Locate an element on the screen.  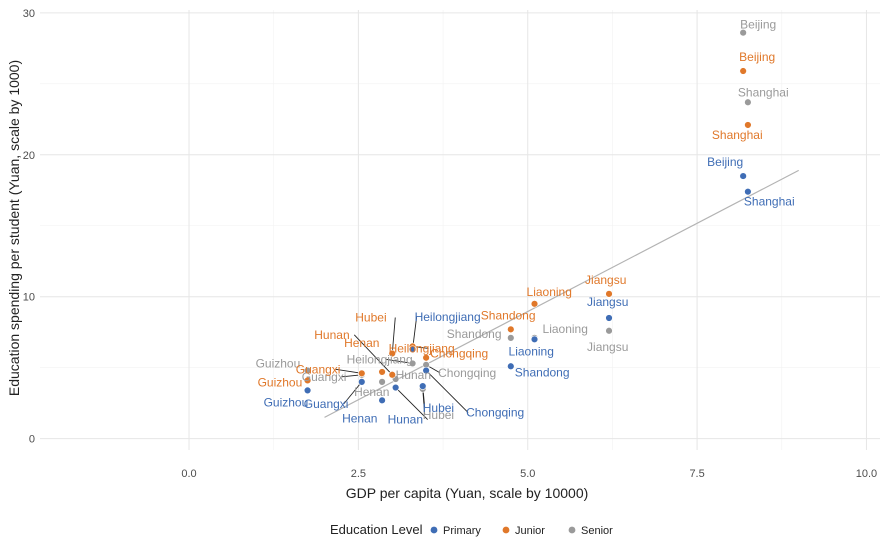
point-senior-shandong is located at coordinates (511, 338).